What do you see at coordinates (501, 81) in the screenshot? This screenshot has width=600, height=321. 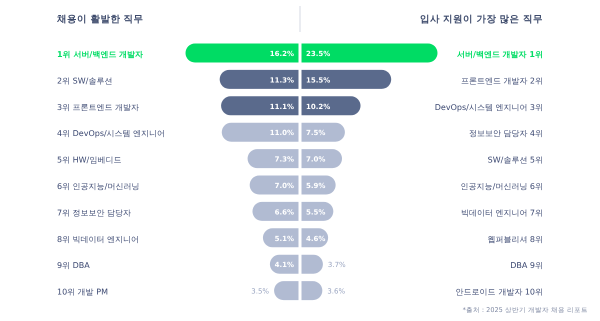 I see `y-tick-label: 프론트엔드 개발자 2위` at bounding box center [501, 81].